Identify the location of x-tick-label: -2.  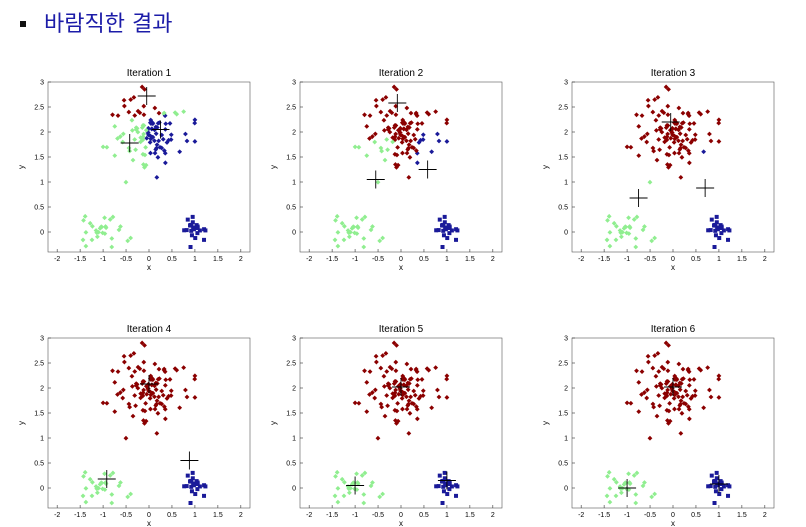
(57, 259).